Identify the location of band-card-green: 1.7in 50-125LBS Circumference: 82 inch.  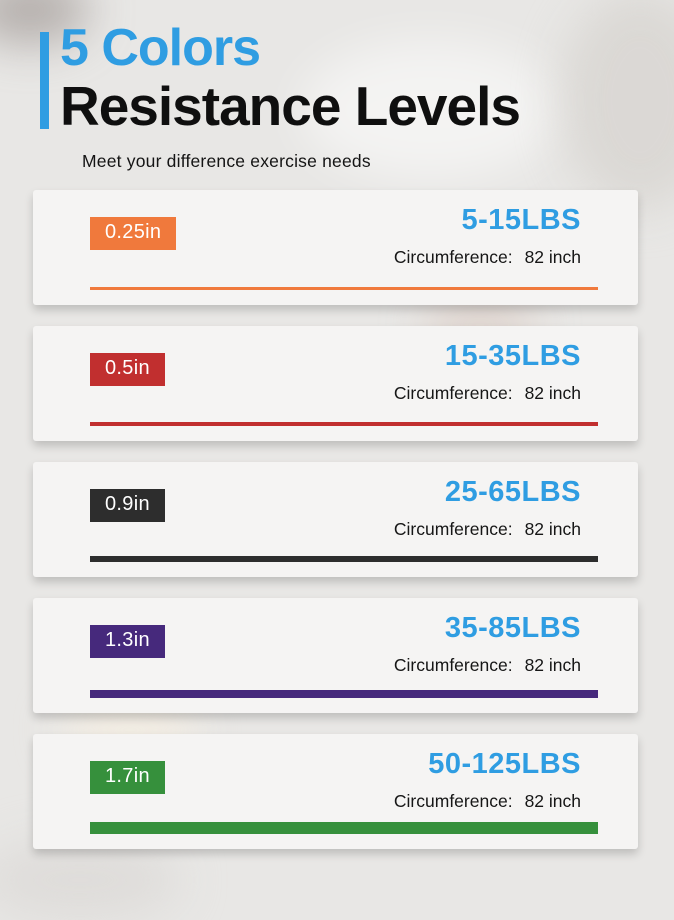
(335, 791).